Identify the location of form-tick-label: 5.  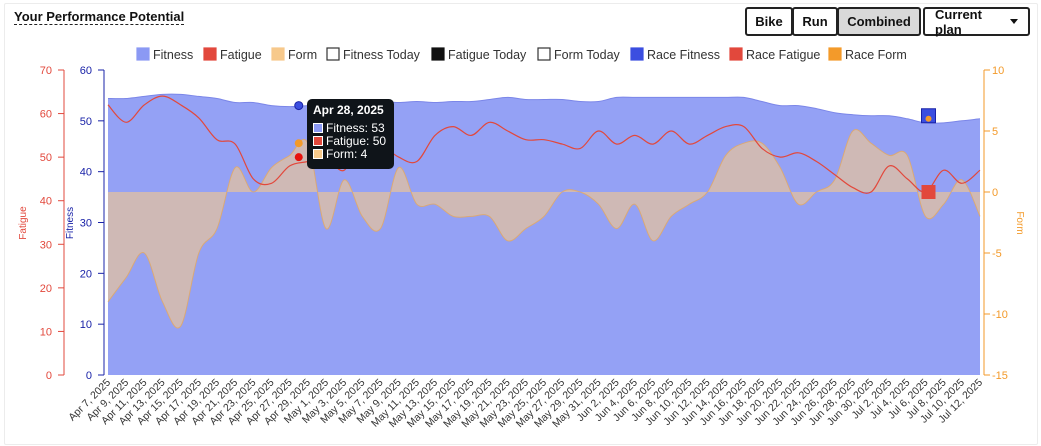
(995, 132).